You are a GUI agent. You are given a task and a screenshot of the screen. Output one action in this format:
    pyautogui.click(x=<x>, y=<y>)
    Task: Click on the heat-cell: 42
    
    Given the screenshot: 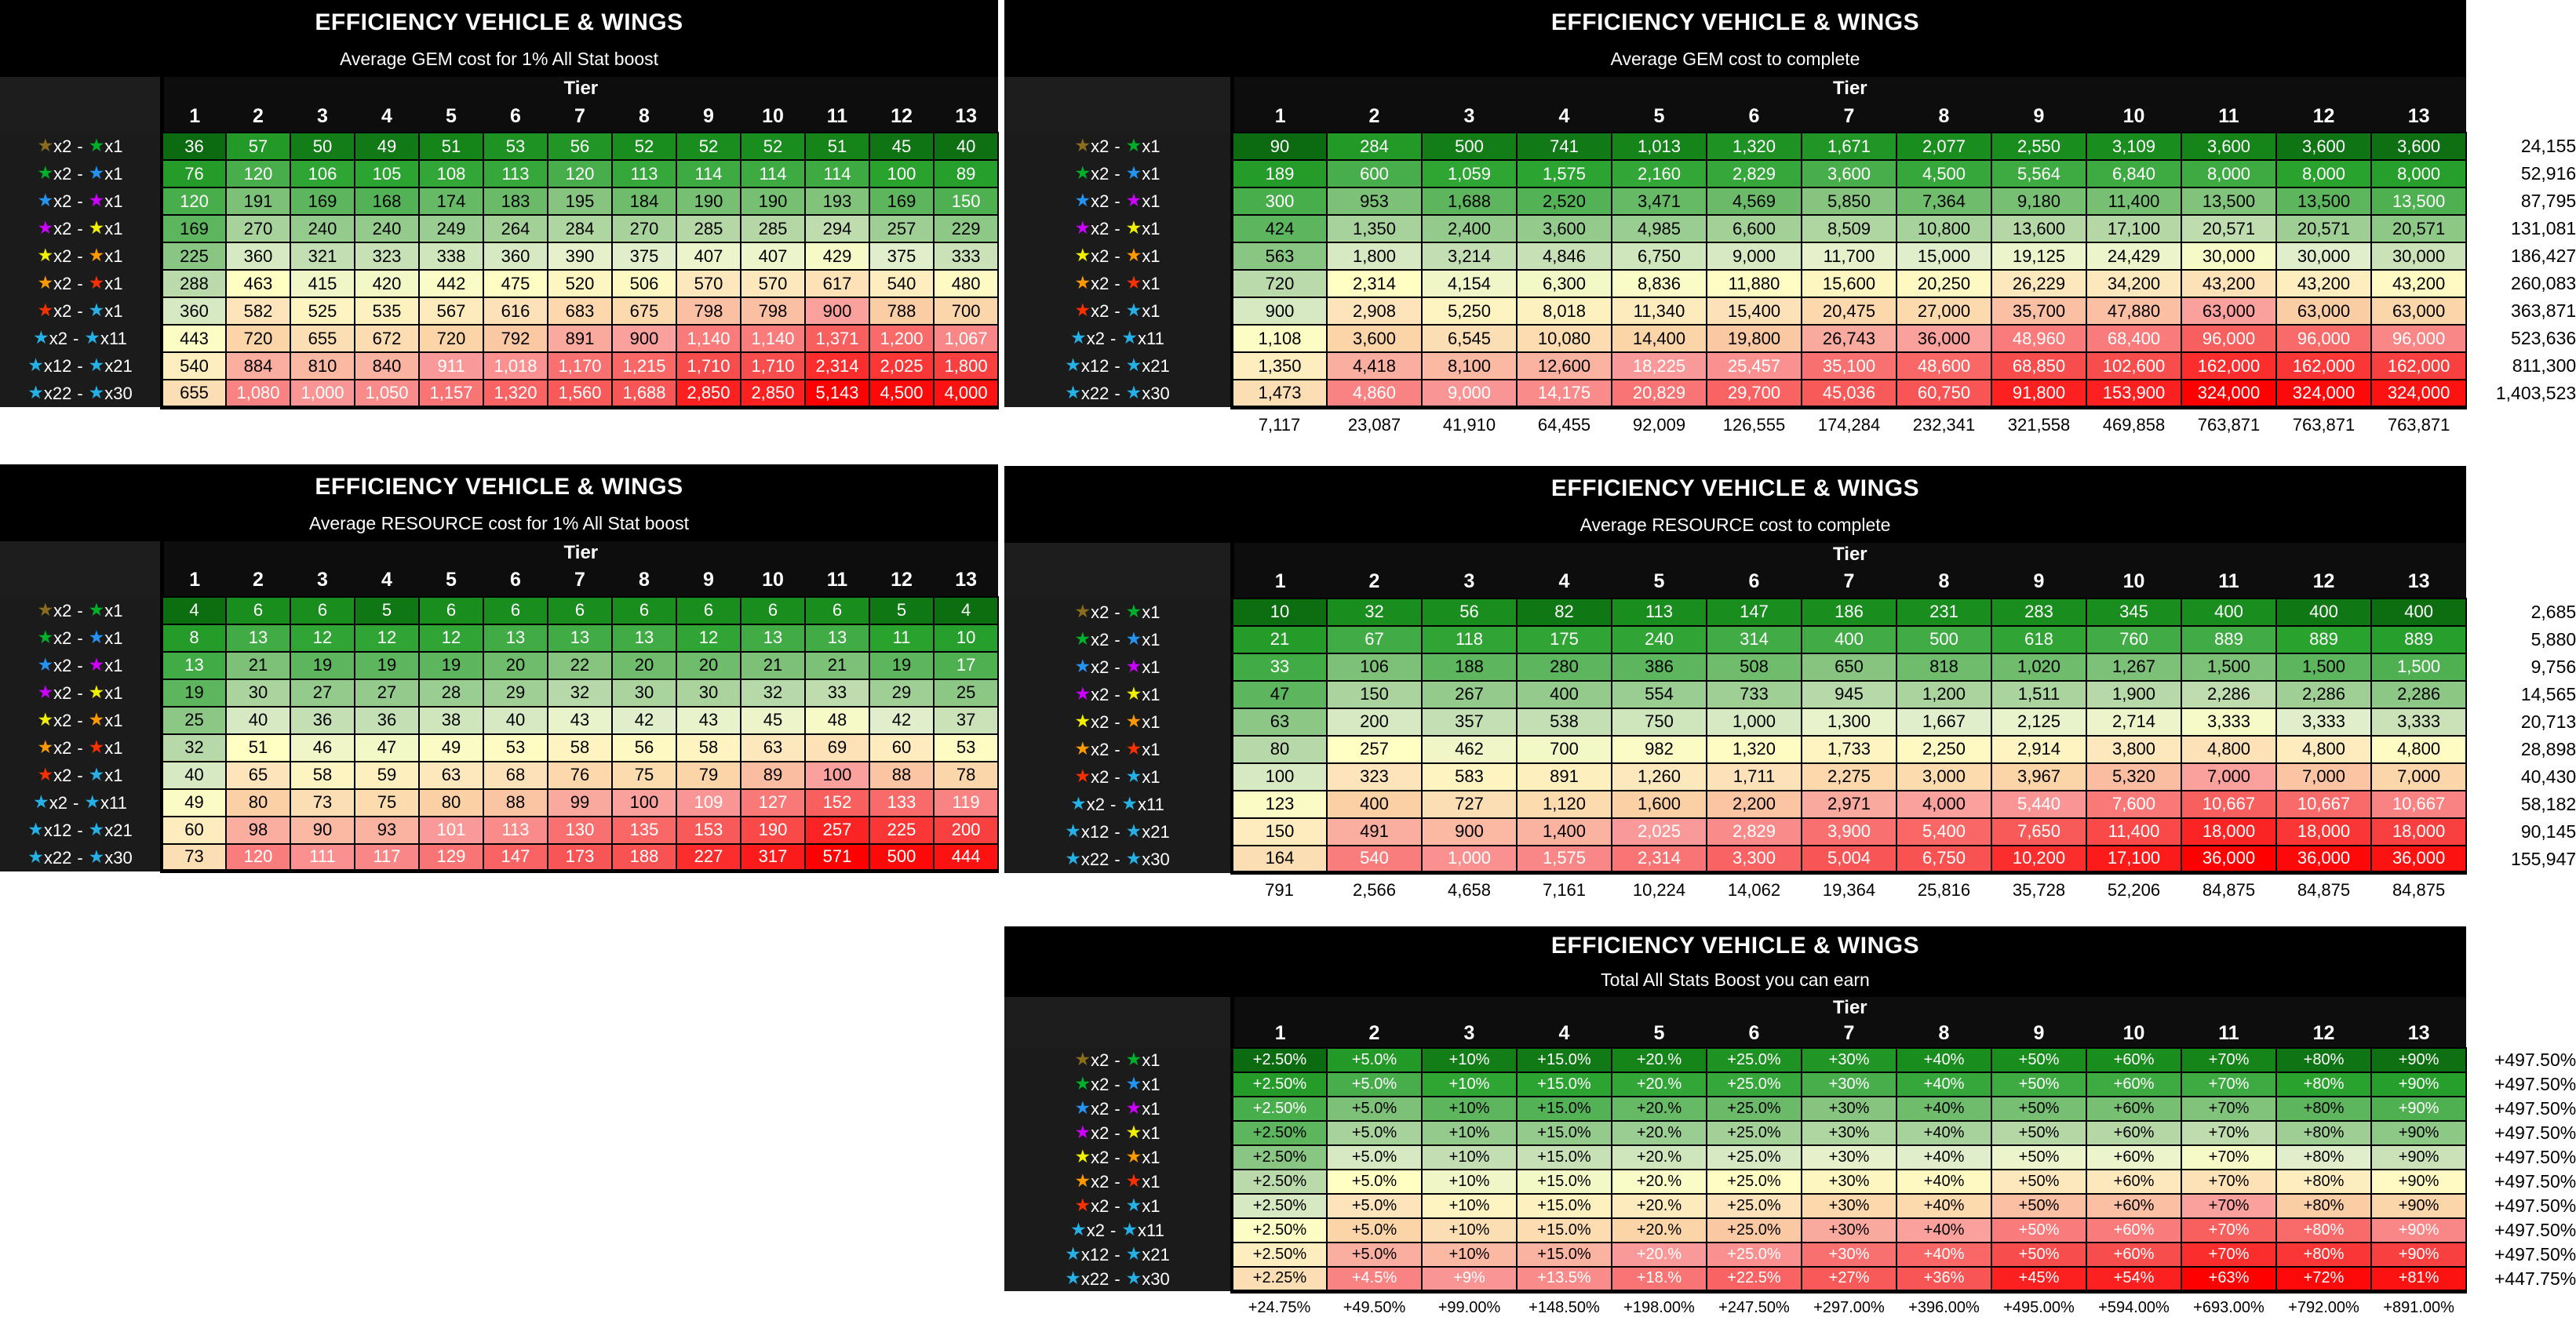 What is the action you would take?
    pyautogui.click(x=644, y=720)
    